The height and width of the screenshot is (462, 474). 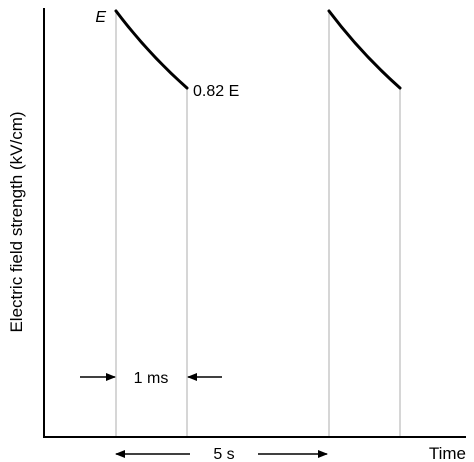 What do you see at coordinates (100, 17) in the screenshot?
I see `start-level-label: E` at bounding box center [100, 17].